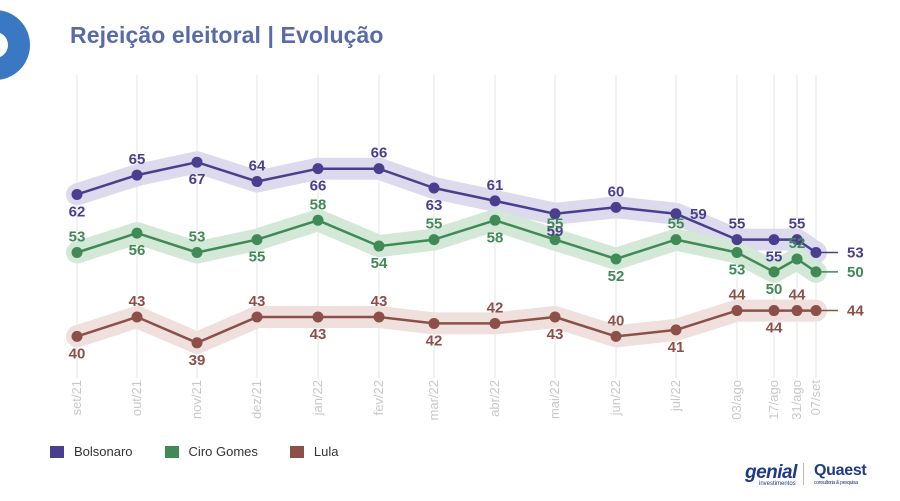 This screenshot has height=501, width=900. Describe the element at coordinates (137, 301) in the screenshot. I see `label-lula-out-21: 43` at that location.